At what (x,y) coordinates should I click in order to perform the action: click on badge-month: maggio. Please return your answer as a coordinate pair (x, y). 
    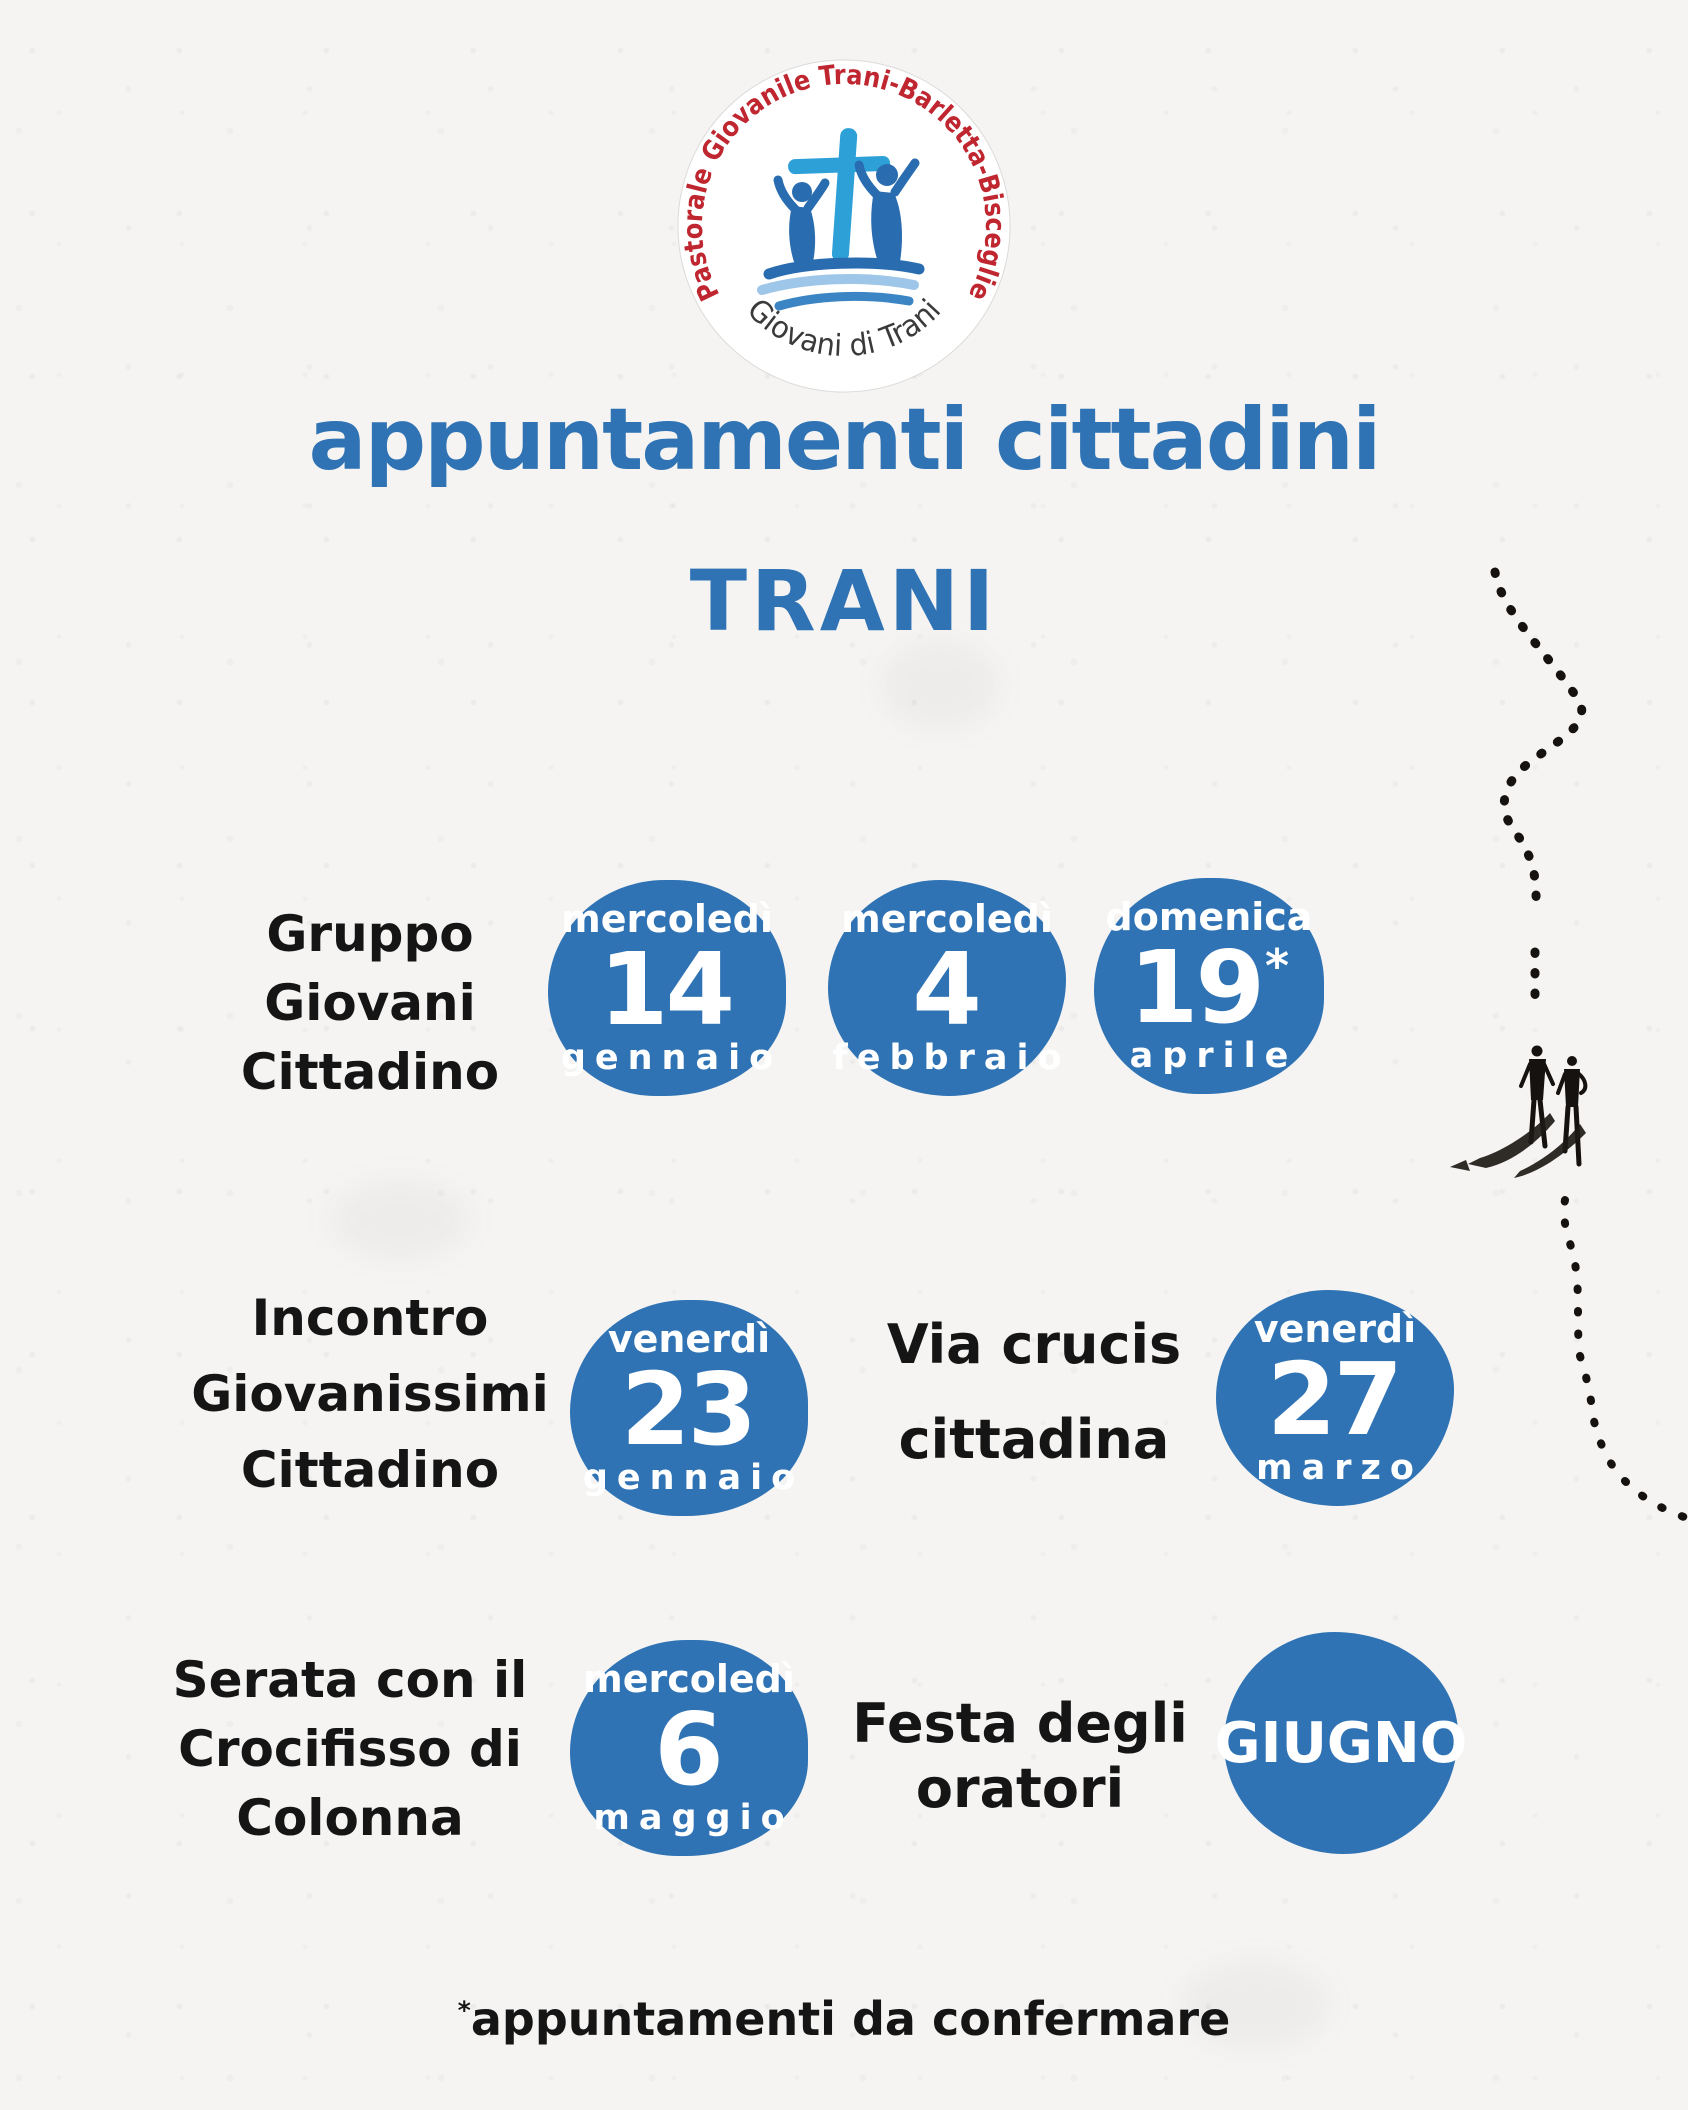
    Looking at the image, I should click on (693, 1817).